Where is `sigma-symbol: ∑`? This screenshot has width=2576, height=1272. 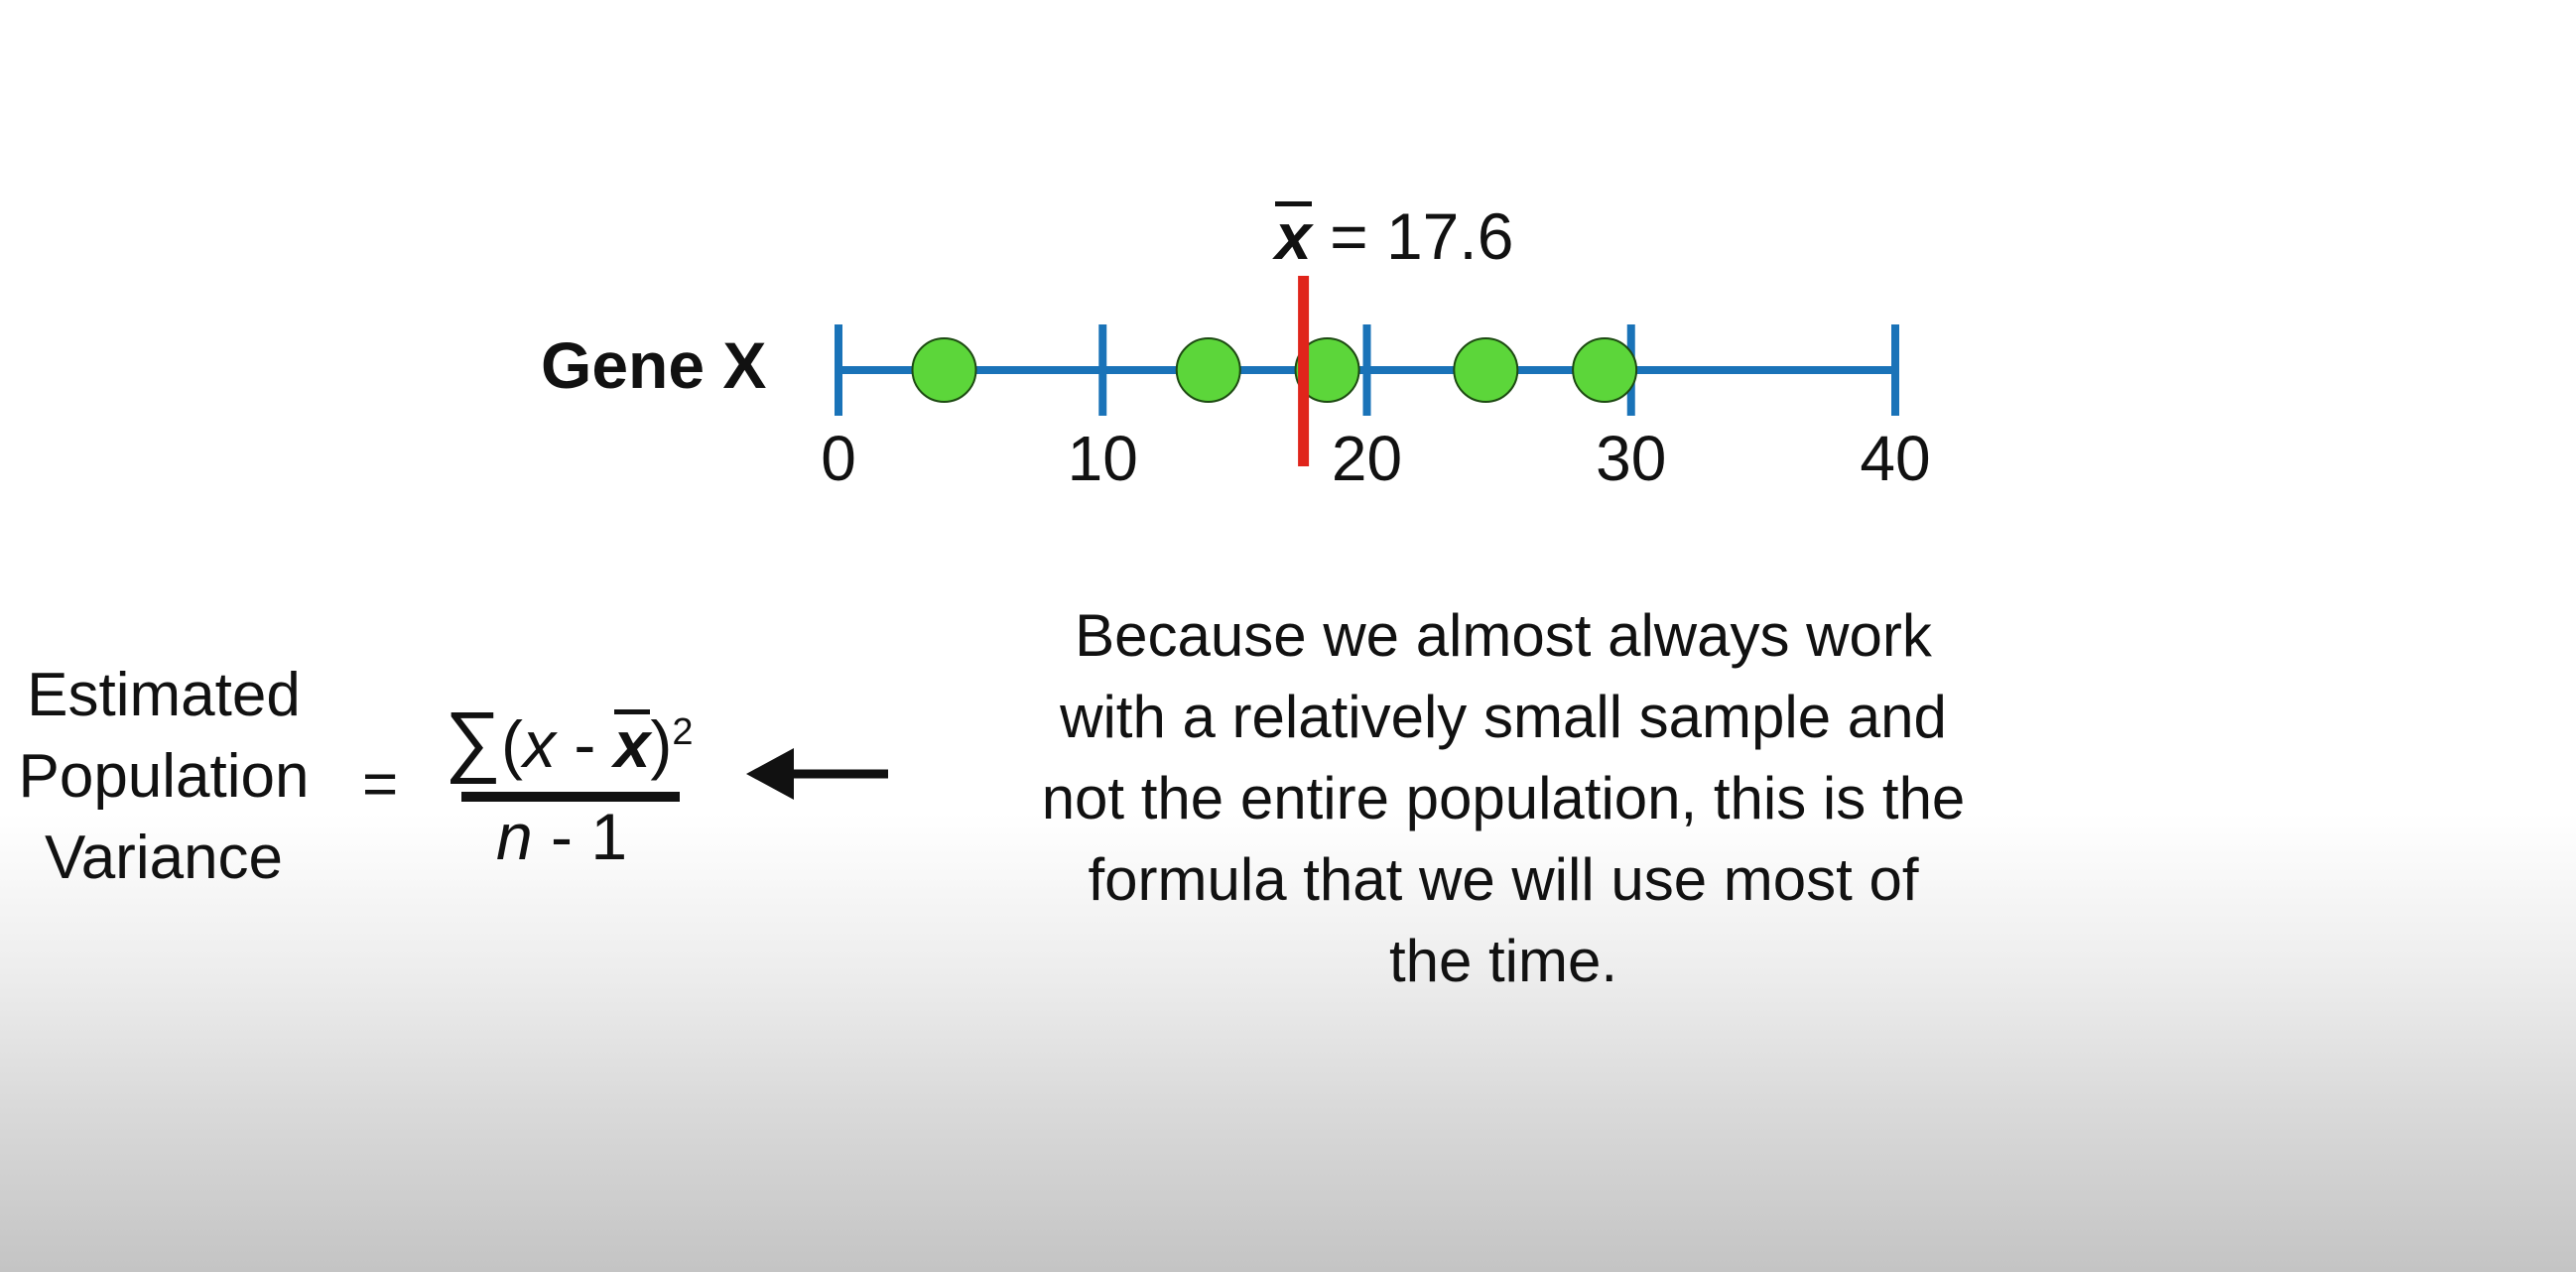 sigma-symbol: ∑ is located at coordinates (474, 740).